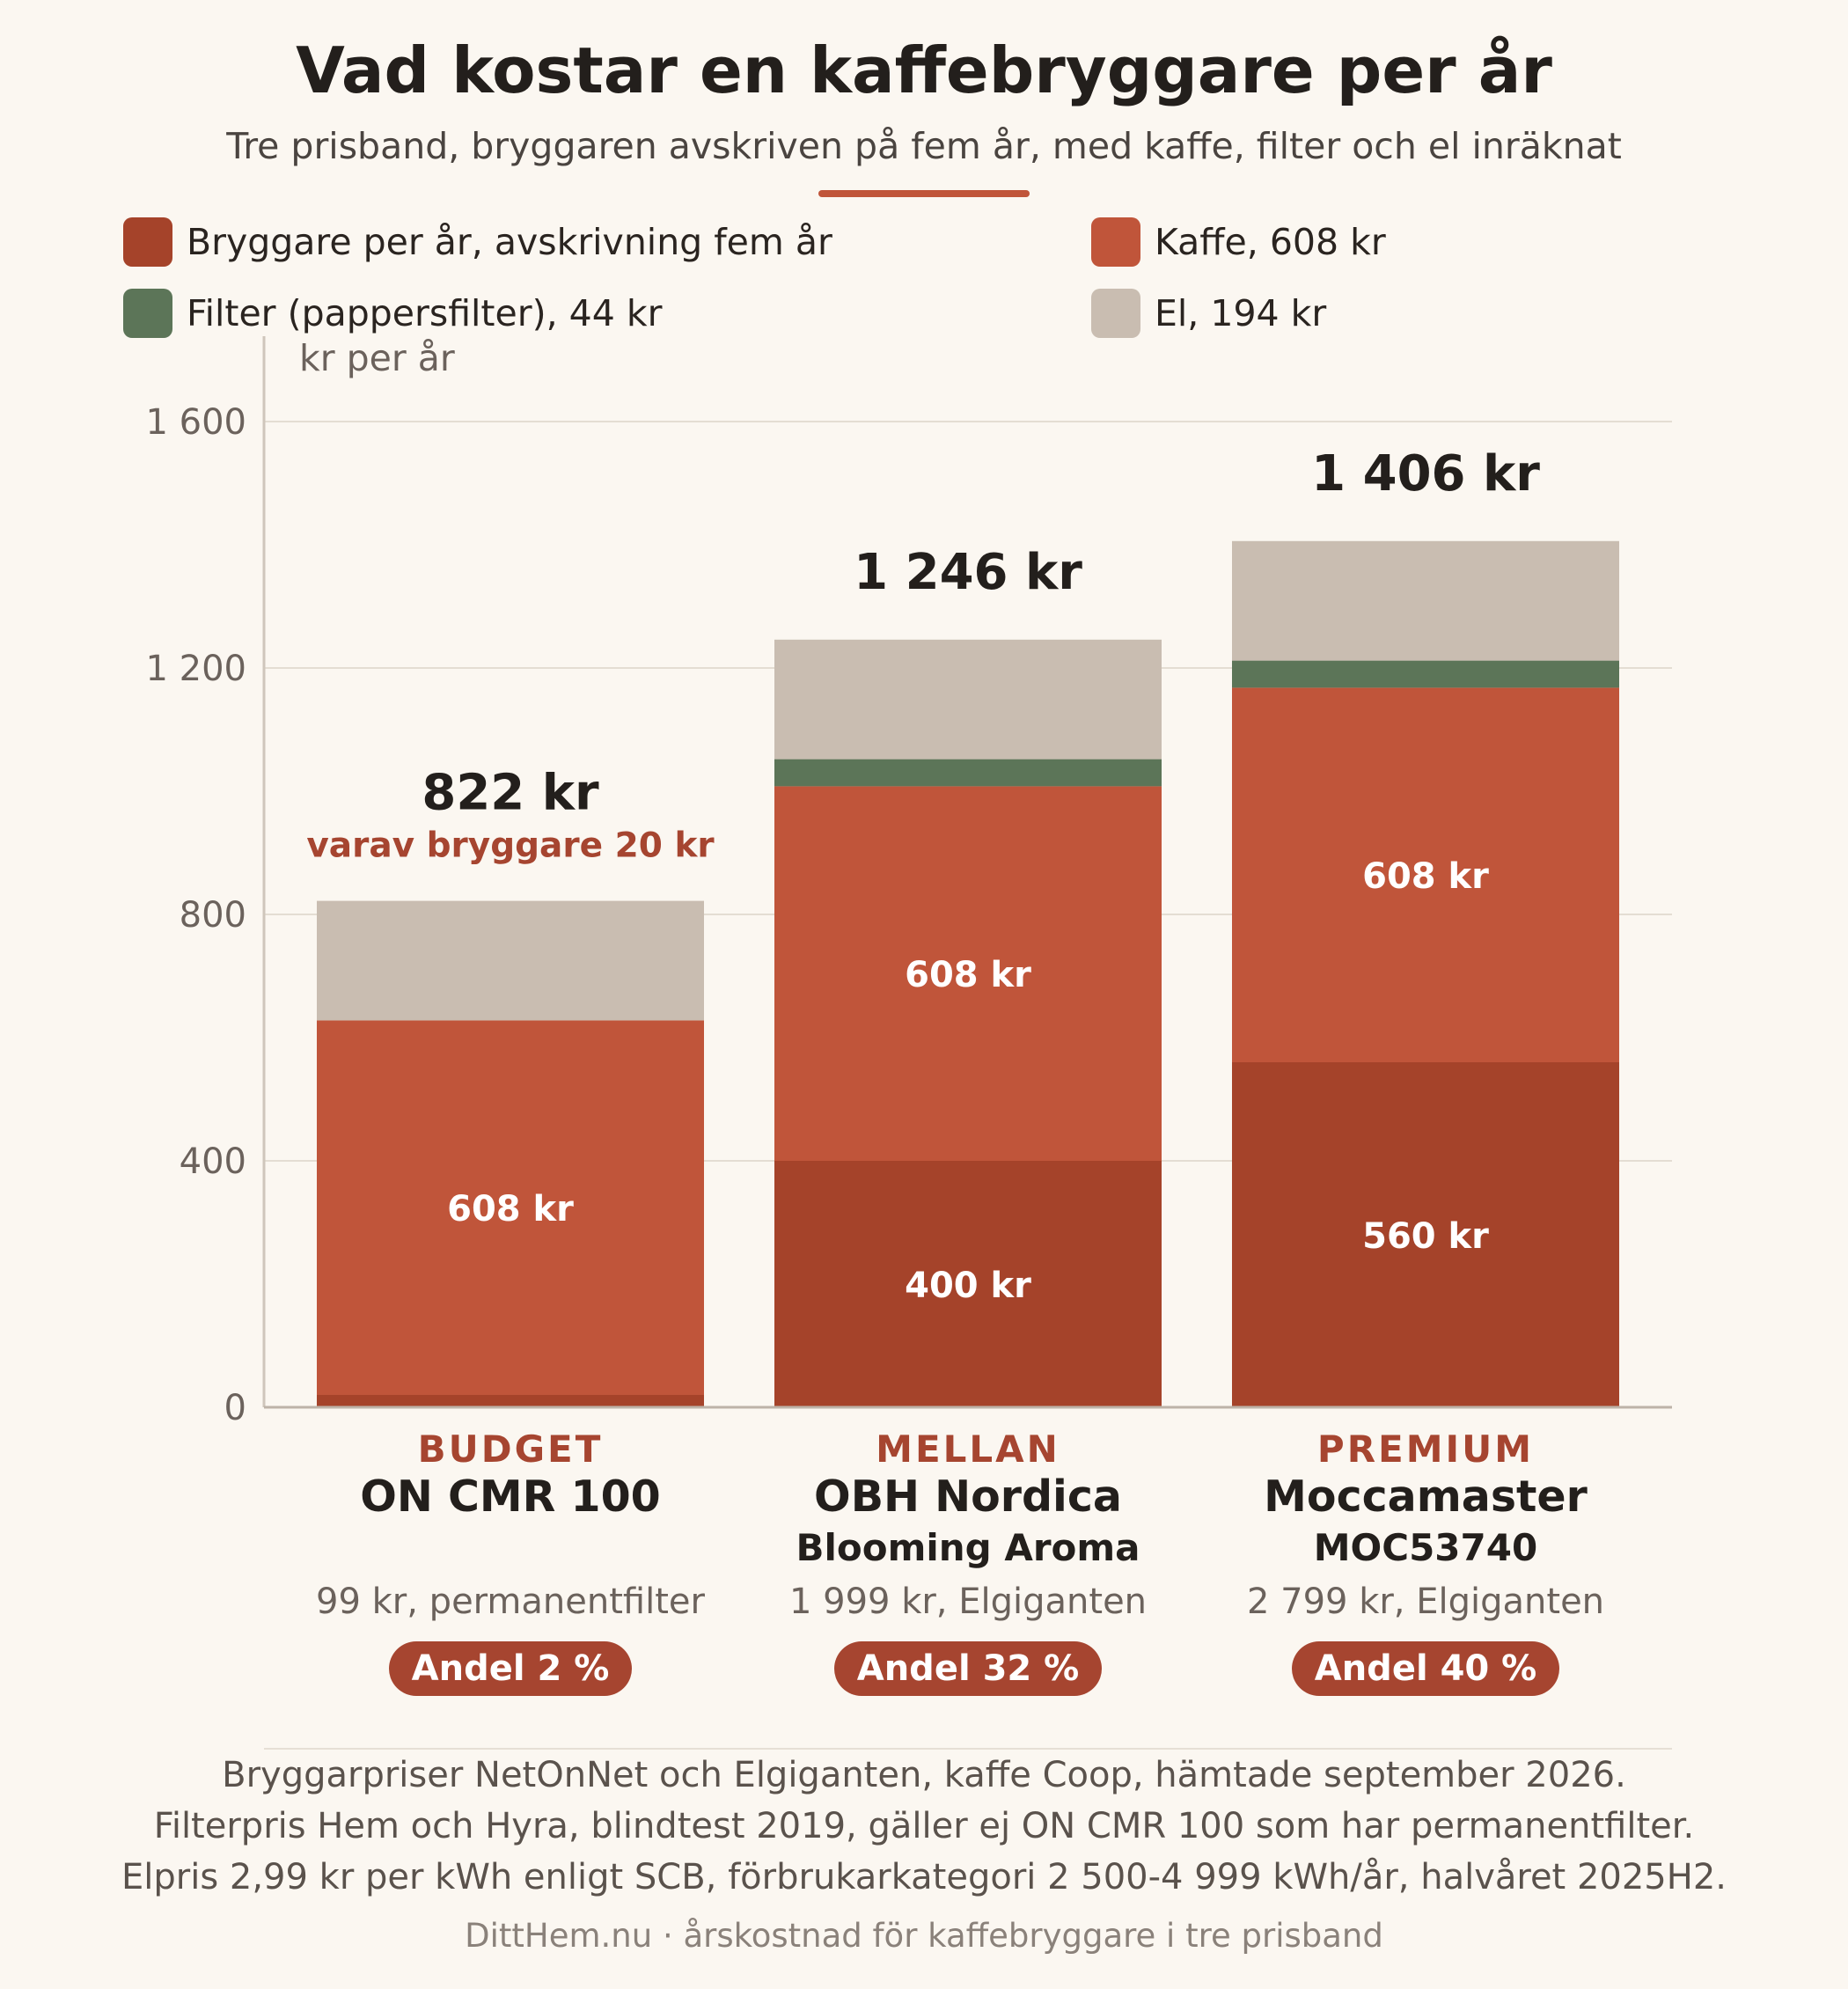  What do you see at coordinates (968, 1749) in the screenshot?
I see `footer-divider` at bounding box center [968, 1749].